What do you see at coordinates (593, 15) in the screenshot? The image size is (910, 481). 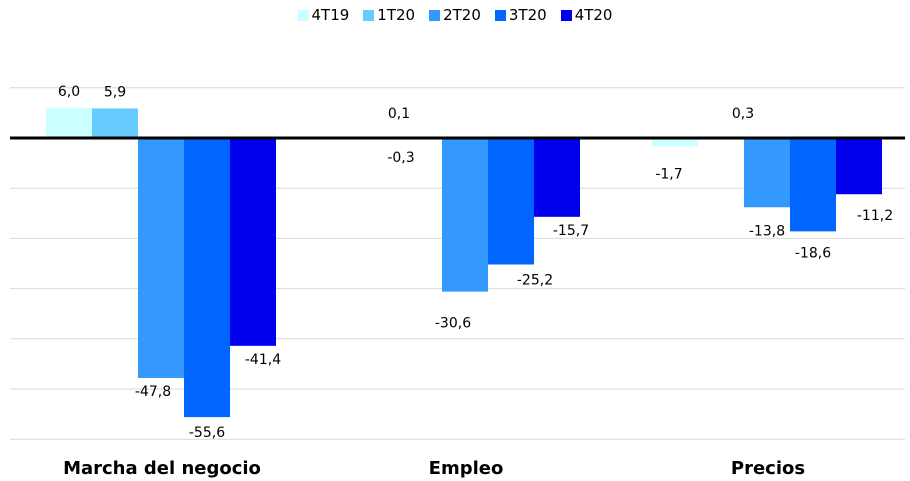 I see `legend-label: 4T20` at bounding box center [593, 15].